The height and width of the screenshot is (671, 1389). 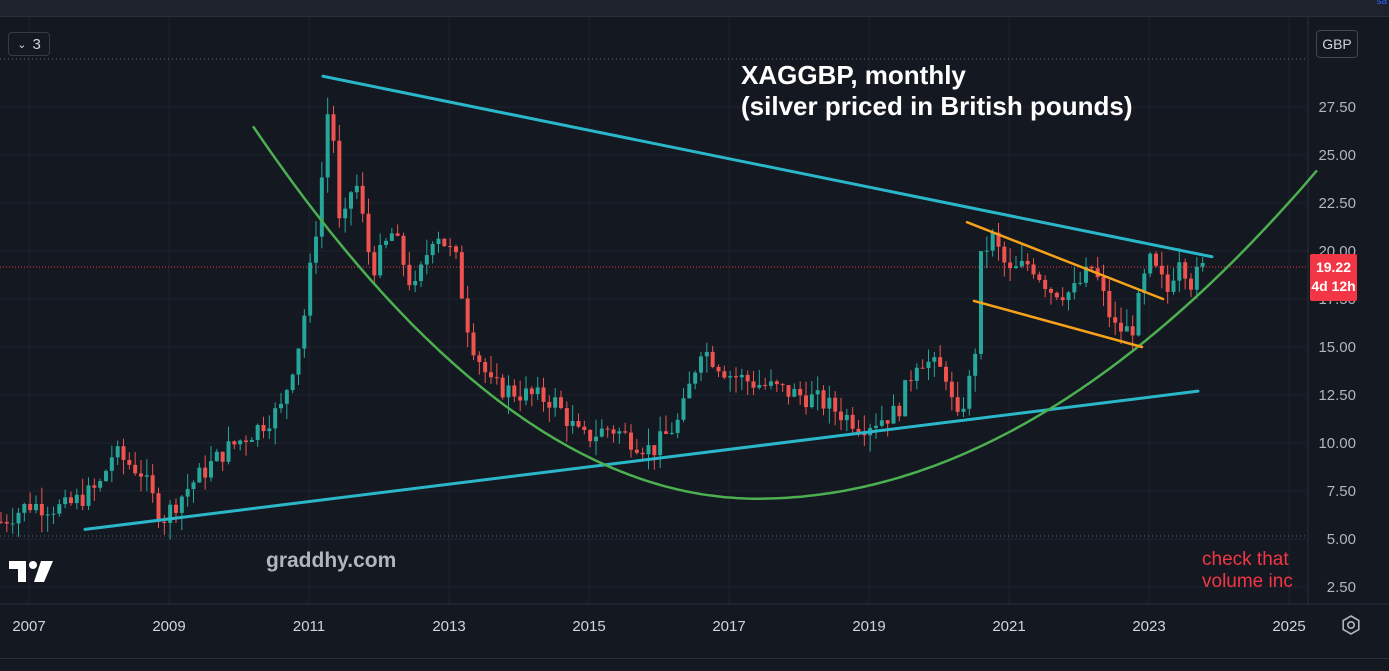 I want to click on toolbar-corner-mark: sa, so click(x=1381, y=3).